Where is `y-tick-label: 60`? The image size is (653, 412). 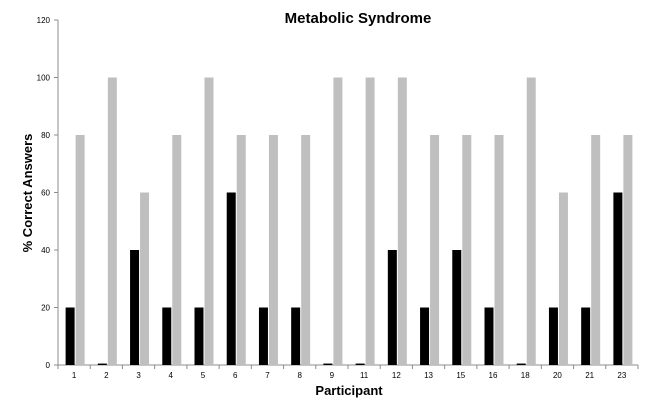 y-tick-label: 60 is located at coordinates (45, 193).